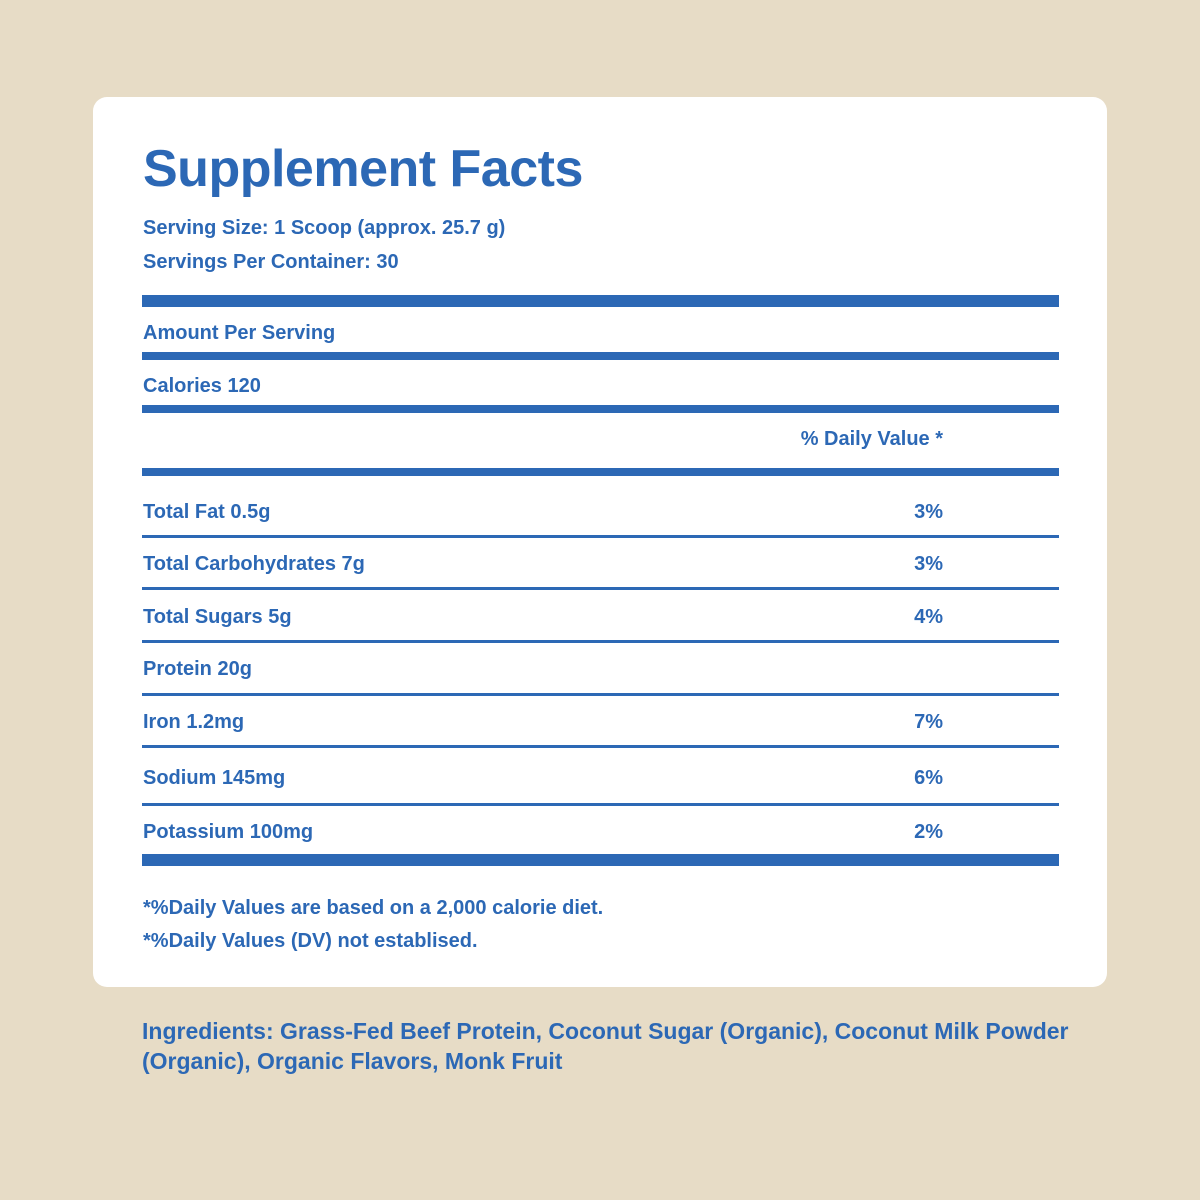 Image resolution: width=1200 pixels, height=1200 pixels. I want to click on nutrient-label: Total Fat 0.5g, so click(207, 512).